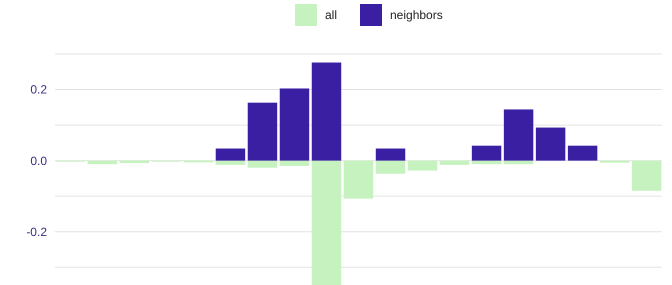 This screenshot has width=672, height=285. Describe the element at coordinates (39, 89) in the screenshot. I see `y-tick-label: 0.2` at that location.